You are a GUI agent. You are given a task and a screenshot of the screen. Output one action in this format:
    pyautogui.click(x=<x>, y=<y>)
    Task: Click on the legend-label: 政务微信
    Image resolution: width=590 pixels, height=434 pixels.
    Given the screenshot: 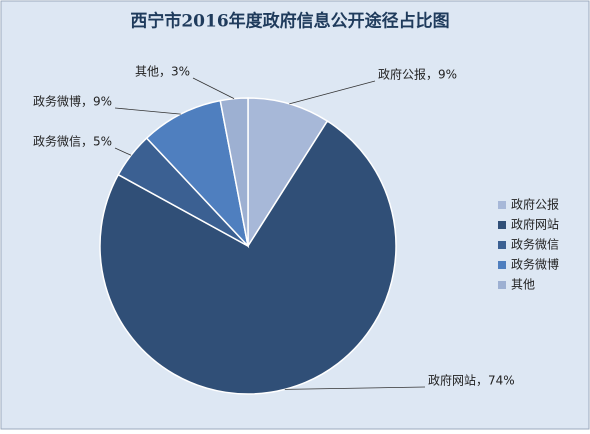 What is the action you would take?
    pyautogui.click(x=535, y=244)
    